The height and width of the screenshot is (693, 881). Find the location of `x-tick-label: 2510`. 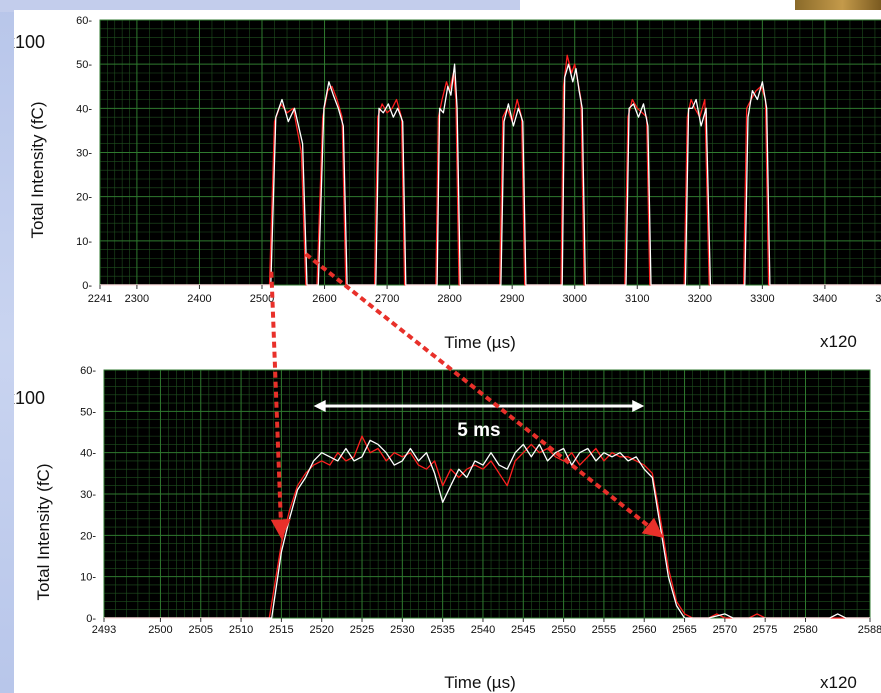

x-tick-label: 2510 is located at coordinates (241, 630).